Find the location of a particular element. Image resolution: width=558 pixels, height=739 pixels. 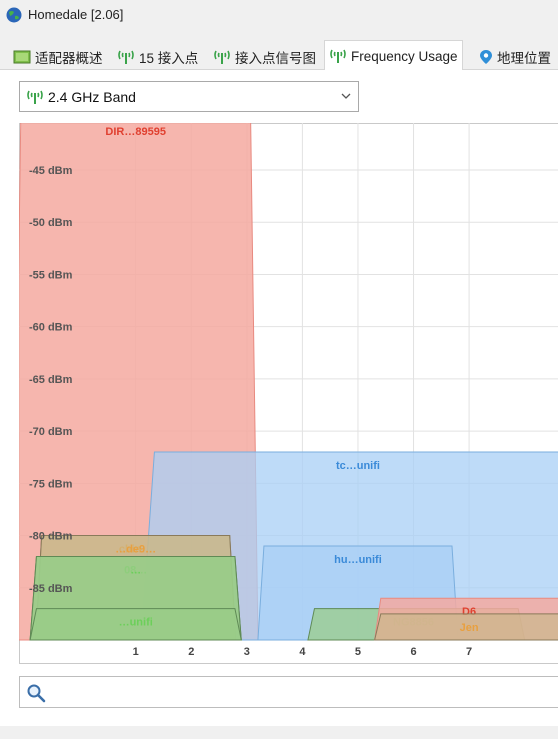

series-label: hu…unifi is located at coordinates (358, 560).